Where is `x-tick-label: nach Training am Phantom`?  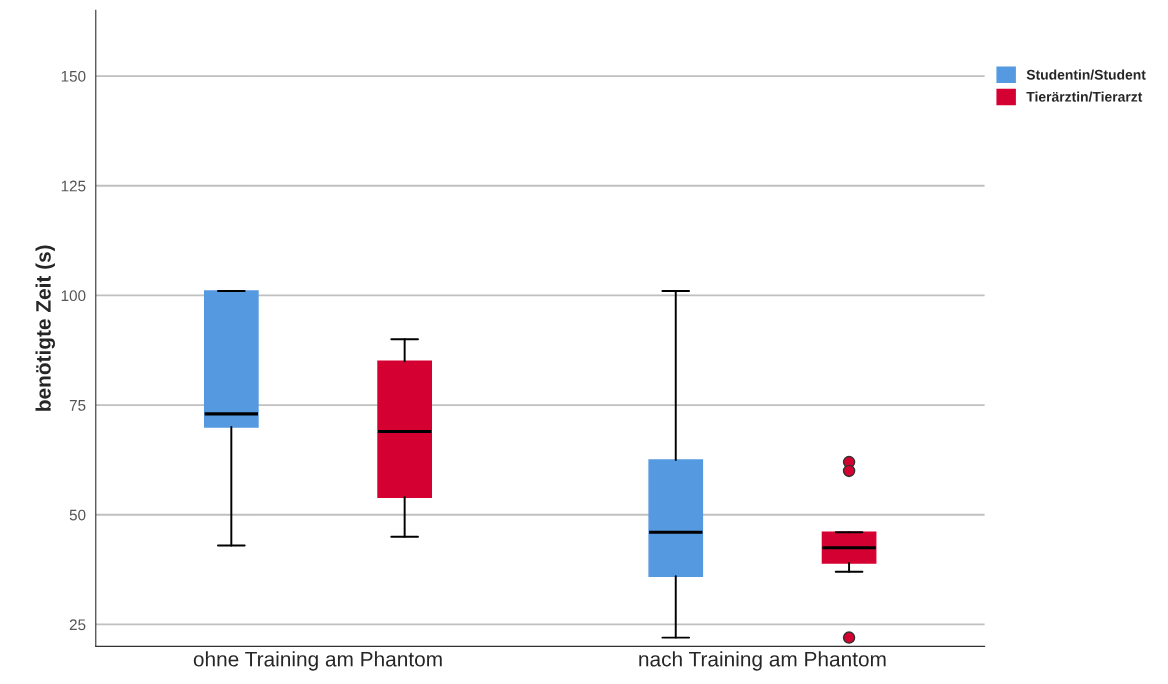 x-tick-label: nach Training am Phantom is located at coordinates (762, 661).